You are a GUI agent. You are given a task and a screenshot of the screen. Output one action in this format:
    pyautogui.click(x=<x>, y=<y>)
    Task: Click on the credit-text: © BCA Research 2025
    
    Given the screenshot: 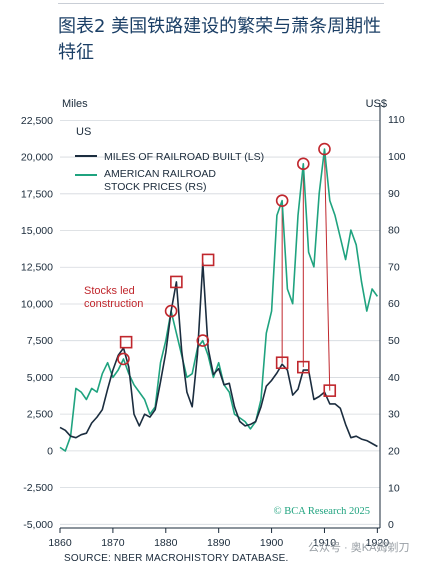 What is the action you would take?
    pyautogui.click(x=322, y=511)
    